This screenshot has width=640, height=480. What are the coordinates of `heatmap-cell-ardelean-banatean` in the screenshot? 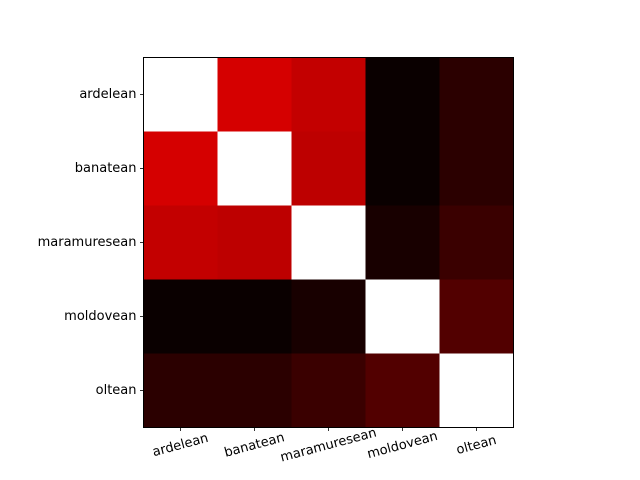 It's located at (254, 94).